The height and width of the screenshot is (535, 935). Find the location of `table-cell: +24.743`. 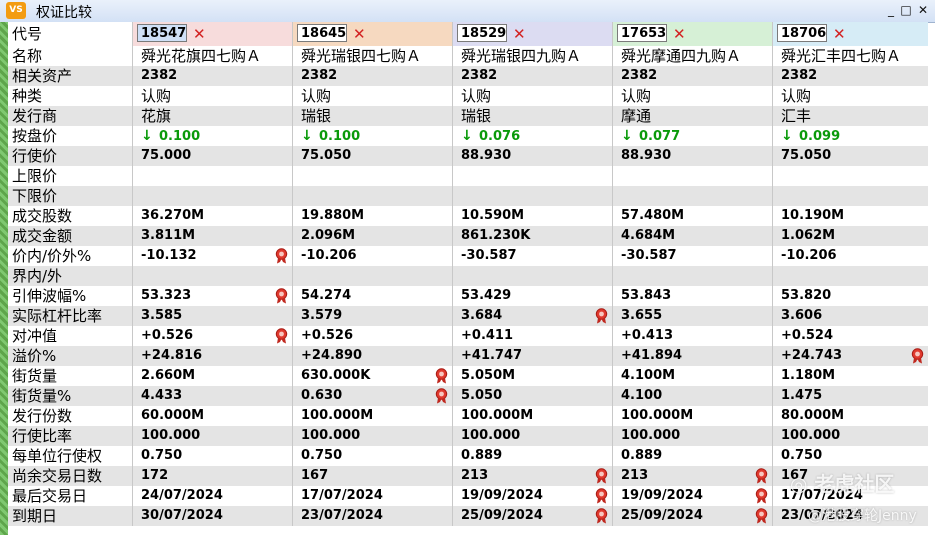

table-cell: +24.743 is located at coordinates (850, 356).